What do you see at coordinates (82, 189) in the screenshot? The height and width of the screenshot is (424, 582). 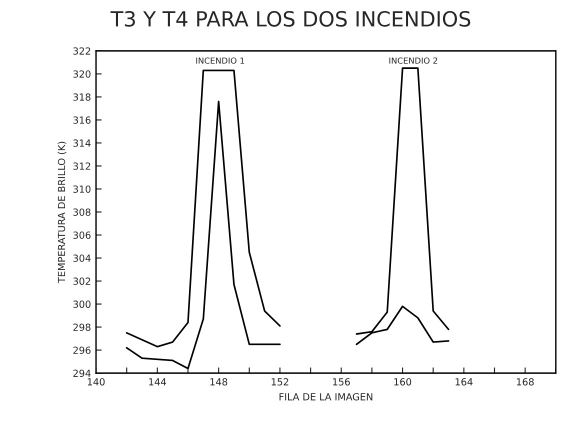 I see `y-tick-label: 310` at bounding box center [82, 189].